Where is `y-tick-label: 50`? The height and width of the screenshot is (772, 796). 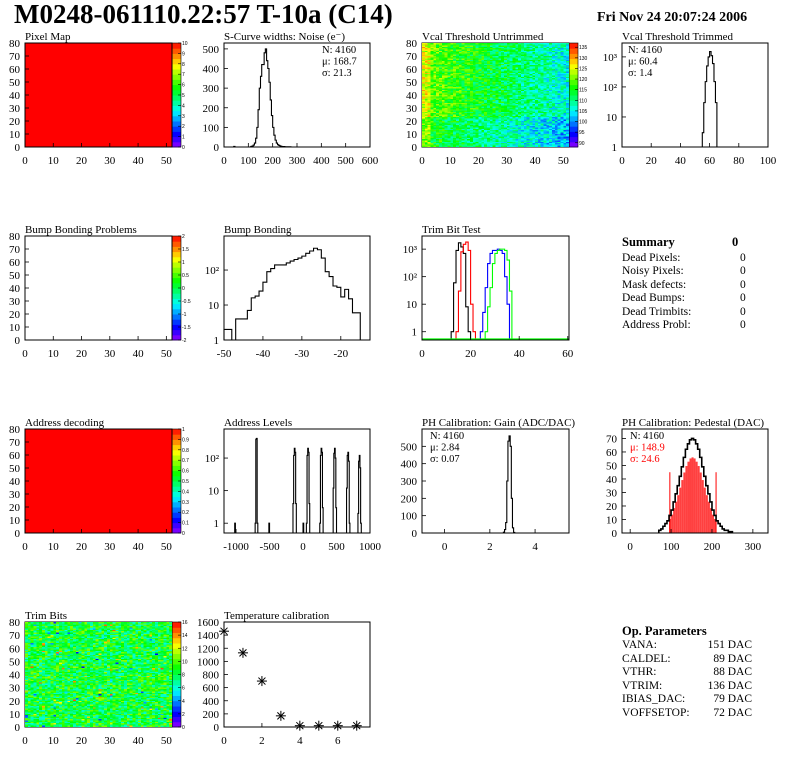 y-tick-label: 50 is located at coordinates (15, 83).